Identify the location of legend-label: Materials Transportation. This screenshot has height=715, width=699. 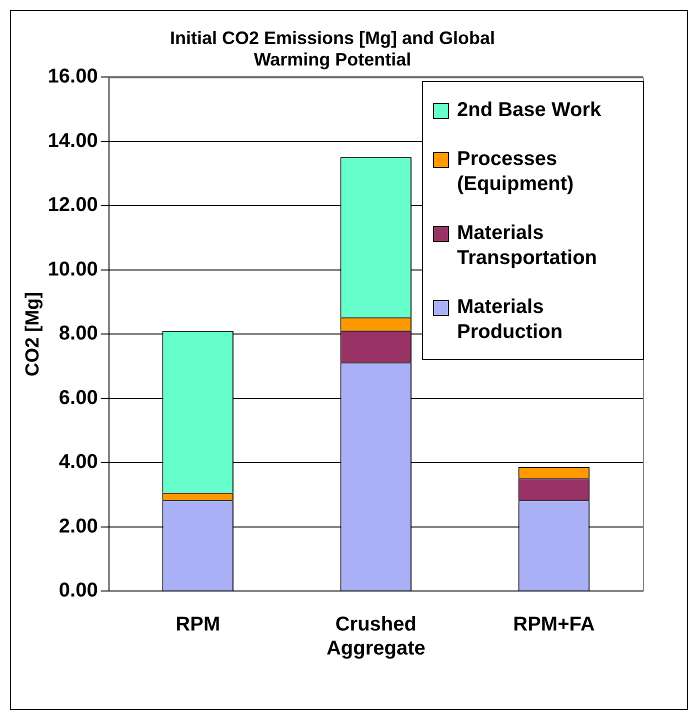
(527, 246).